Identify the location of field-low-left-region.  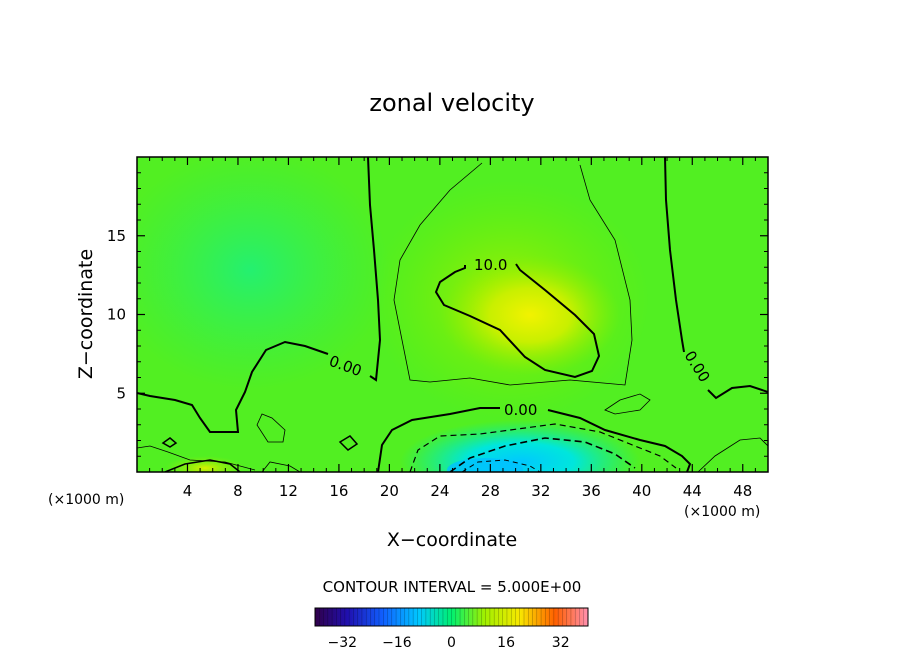
(263, 273).